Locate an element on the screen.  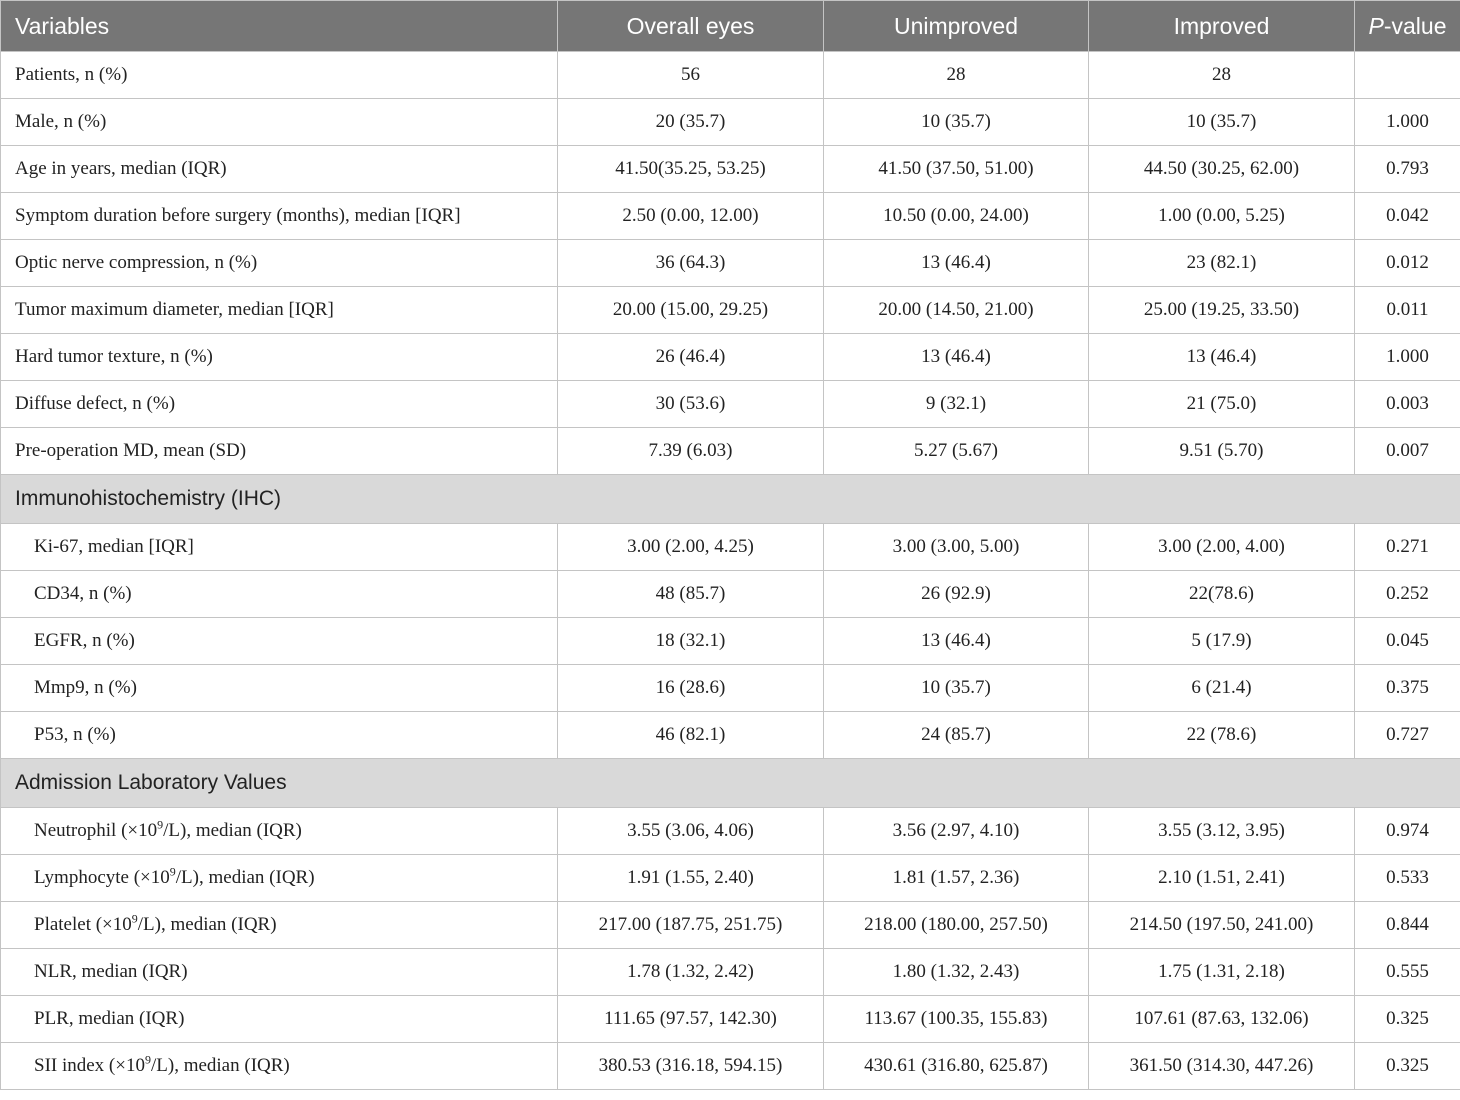
row-label: Age in years, median (IQR) is located at coordinates (279, 169).